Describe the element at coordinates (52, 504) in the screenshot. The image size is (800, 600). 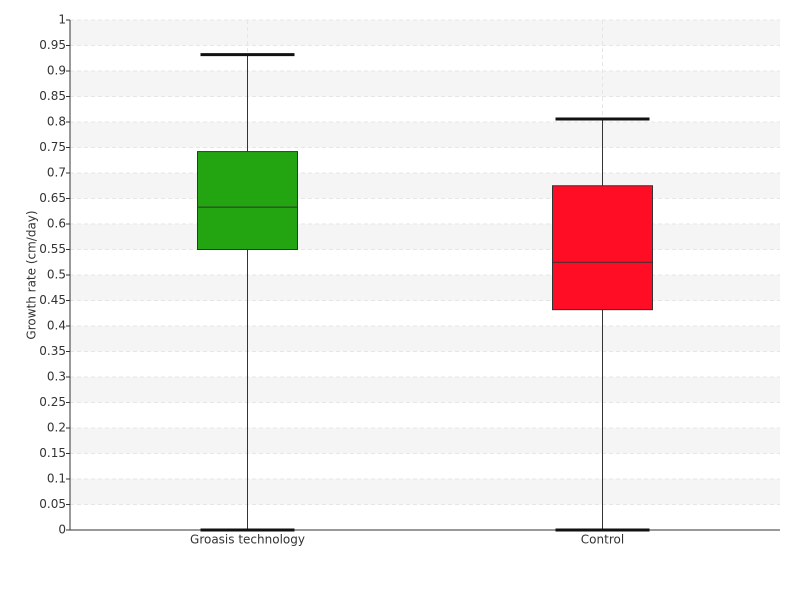
I see `y-tick-label: 0.05` at that location.